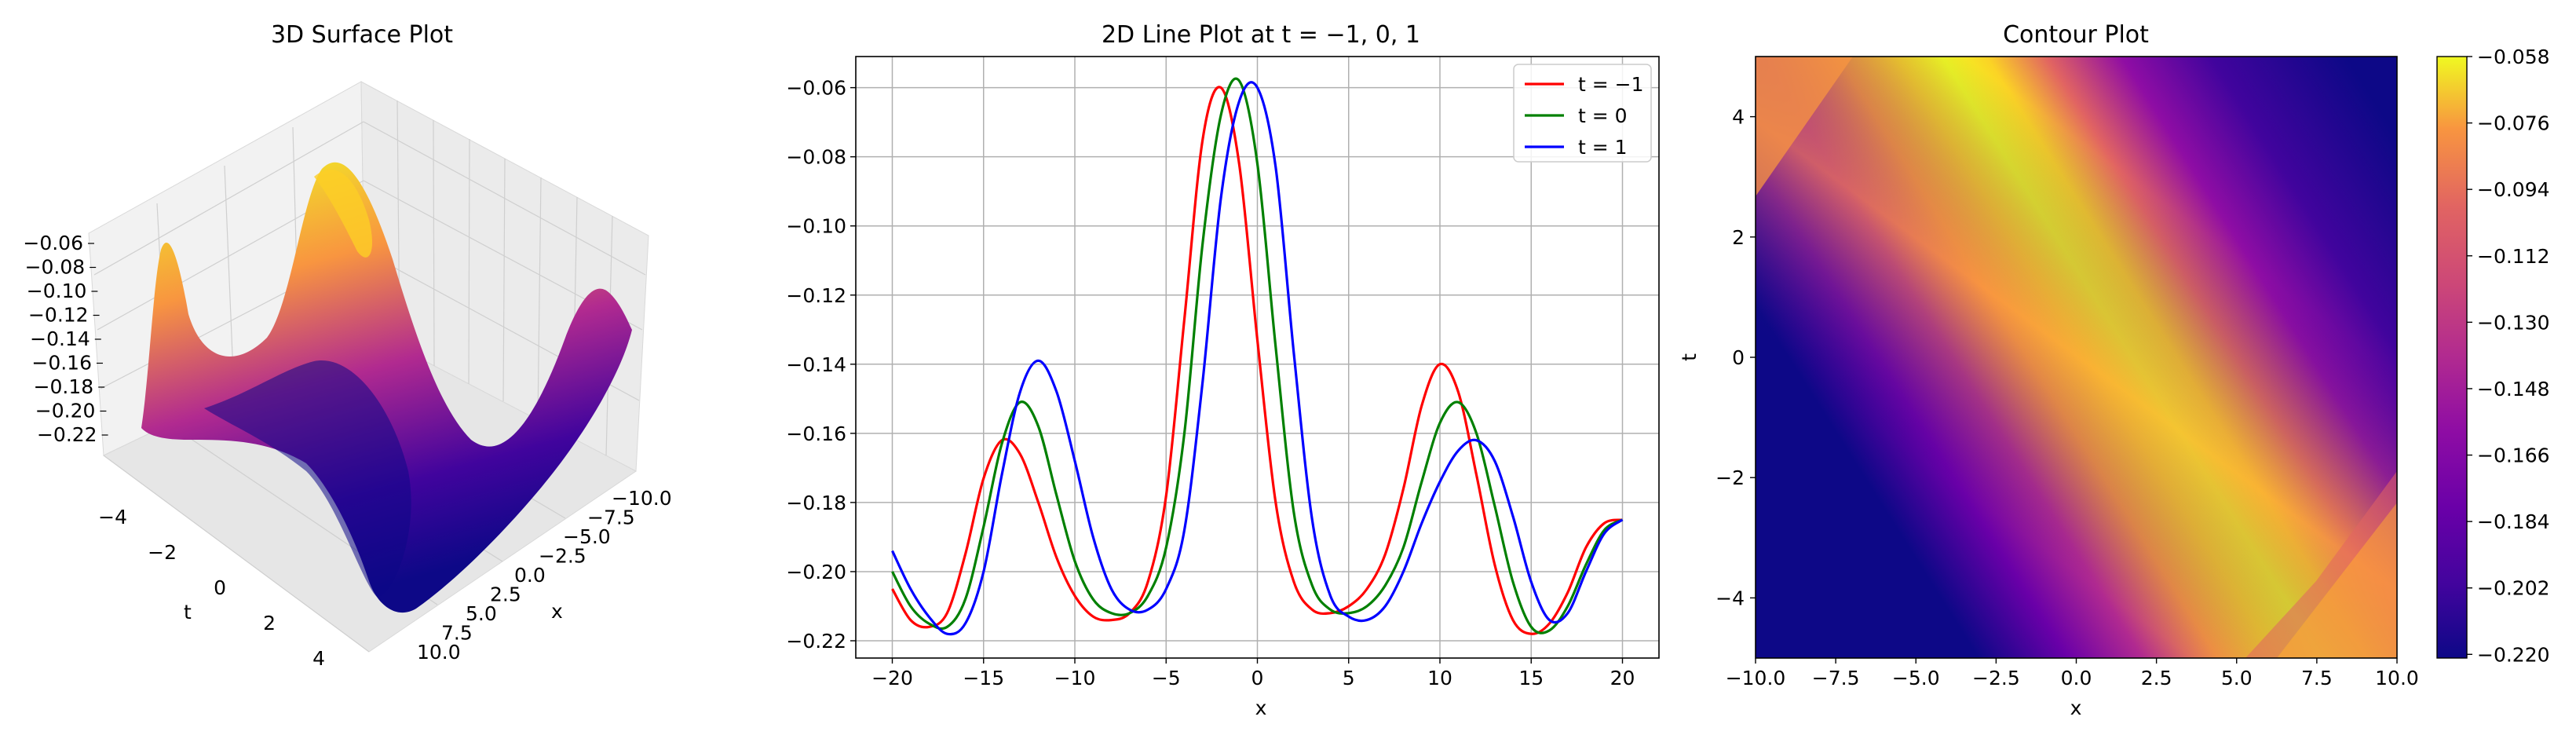  What do you see at coordinates (1349, 678) in the screenshot?
I see `line-x-tick-label: 5` at bounding box center [1349, 678].